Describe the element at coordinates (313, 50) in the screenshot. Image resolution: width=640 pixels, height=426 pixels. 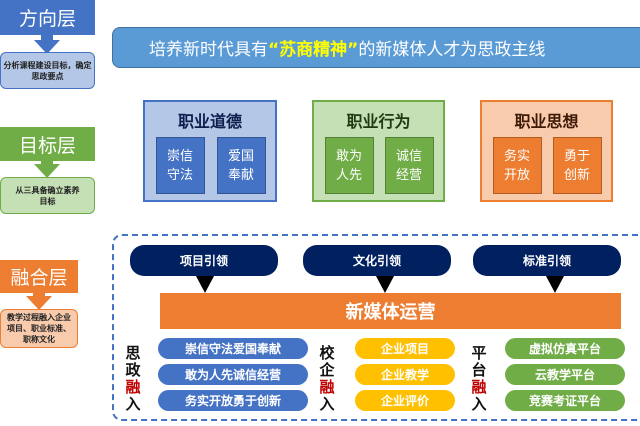
I see `banner-highlight: “苏商精神”` at that location.